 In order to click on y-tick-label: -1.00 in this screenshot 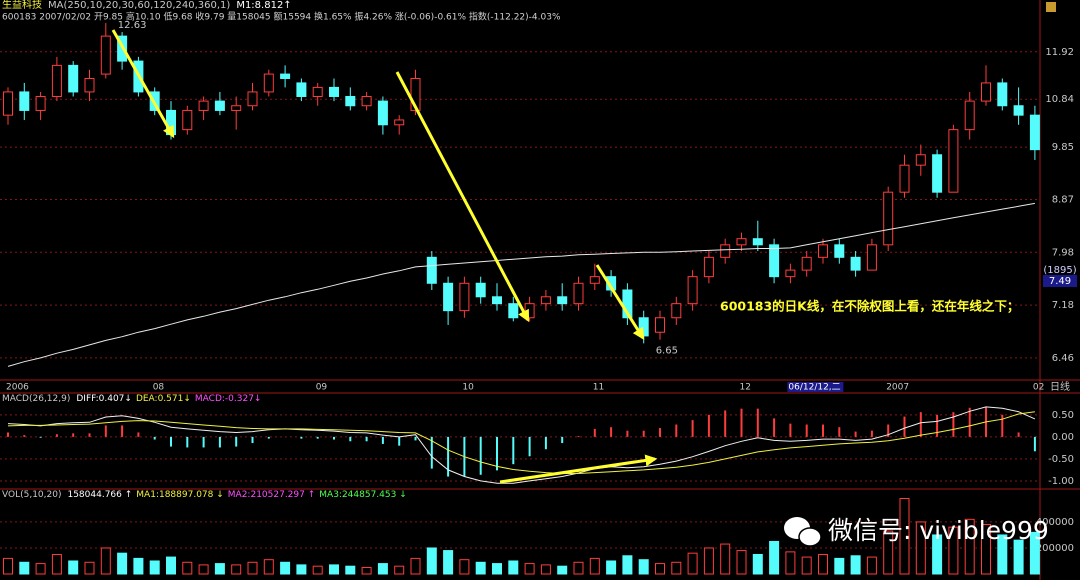, I will do `click(1061, 481)`.